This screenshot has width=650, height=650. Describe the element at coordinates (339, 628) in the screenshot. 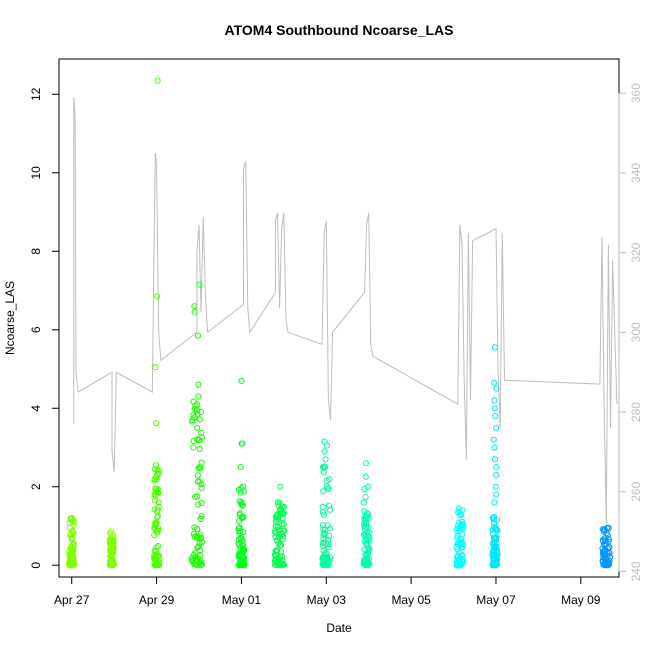

I see `x-axis-label: Date` at that location.